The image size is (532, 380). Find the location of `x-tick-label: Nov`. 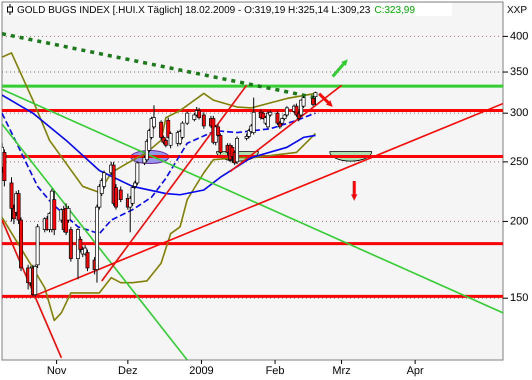

x-tick-label: Nov is located at coordinates (56, 371).